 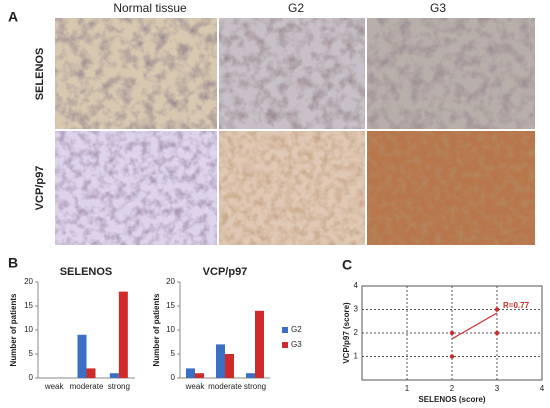 I want to click on annotation: R=0.77, so click(x=516, y=305).